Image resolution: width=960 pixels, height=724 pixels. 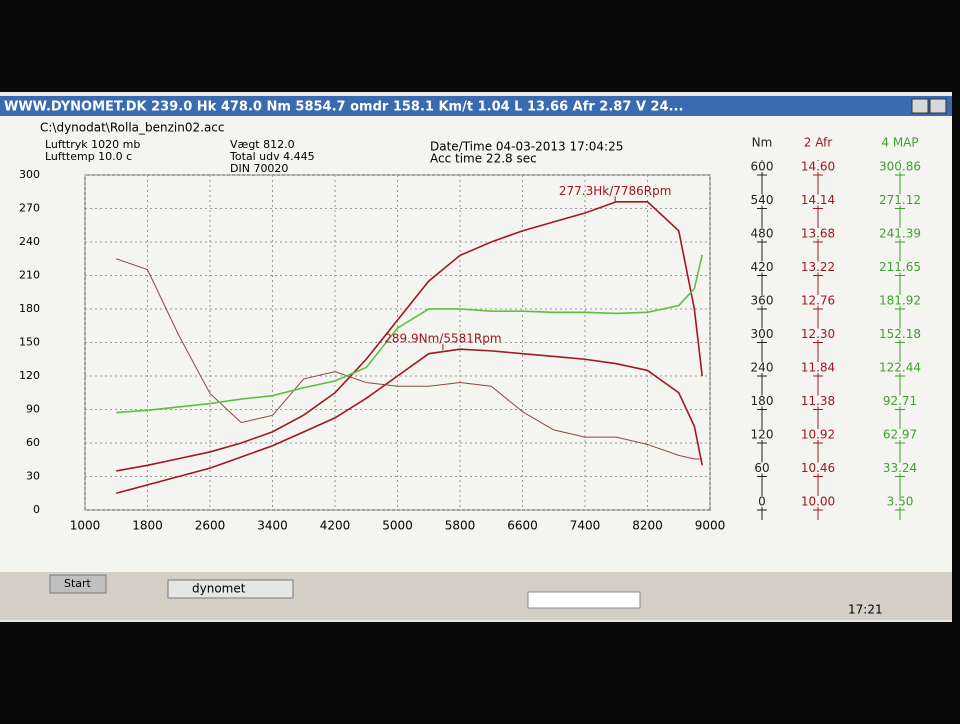 I want to click on close-button, so click(x=938, y=106).